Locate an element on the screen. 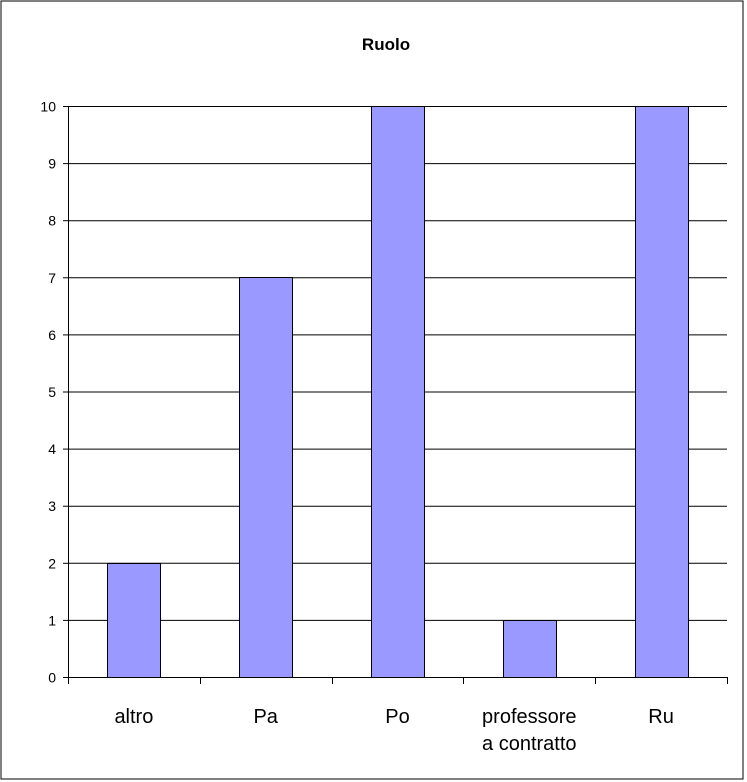 The image size is (747, 782). y-tick-label-2: 2 is located at coordinates (52, 563).